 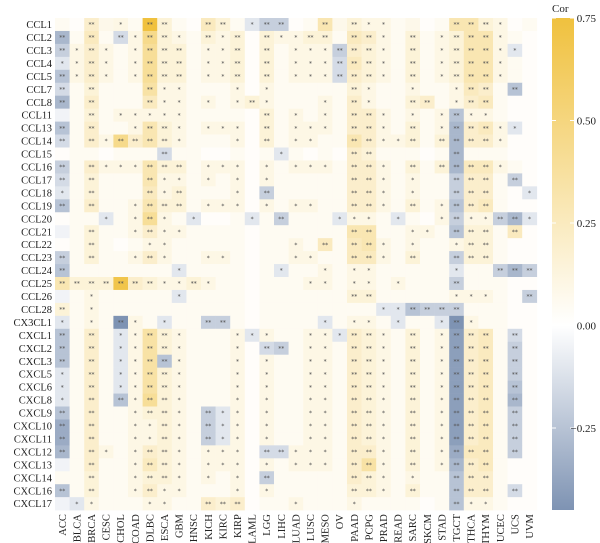 What do you see at coordinates (384, 528) in the screenshot?
I see `x-tick-label: PRAD` at bounding box center [384, 528].